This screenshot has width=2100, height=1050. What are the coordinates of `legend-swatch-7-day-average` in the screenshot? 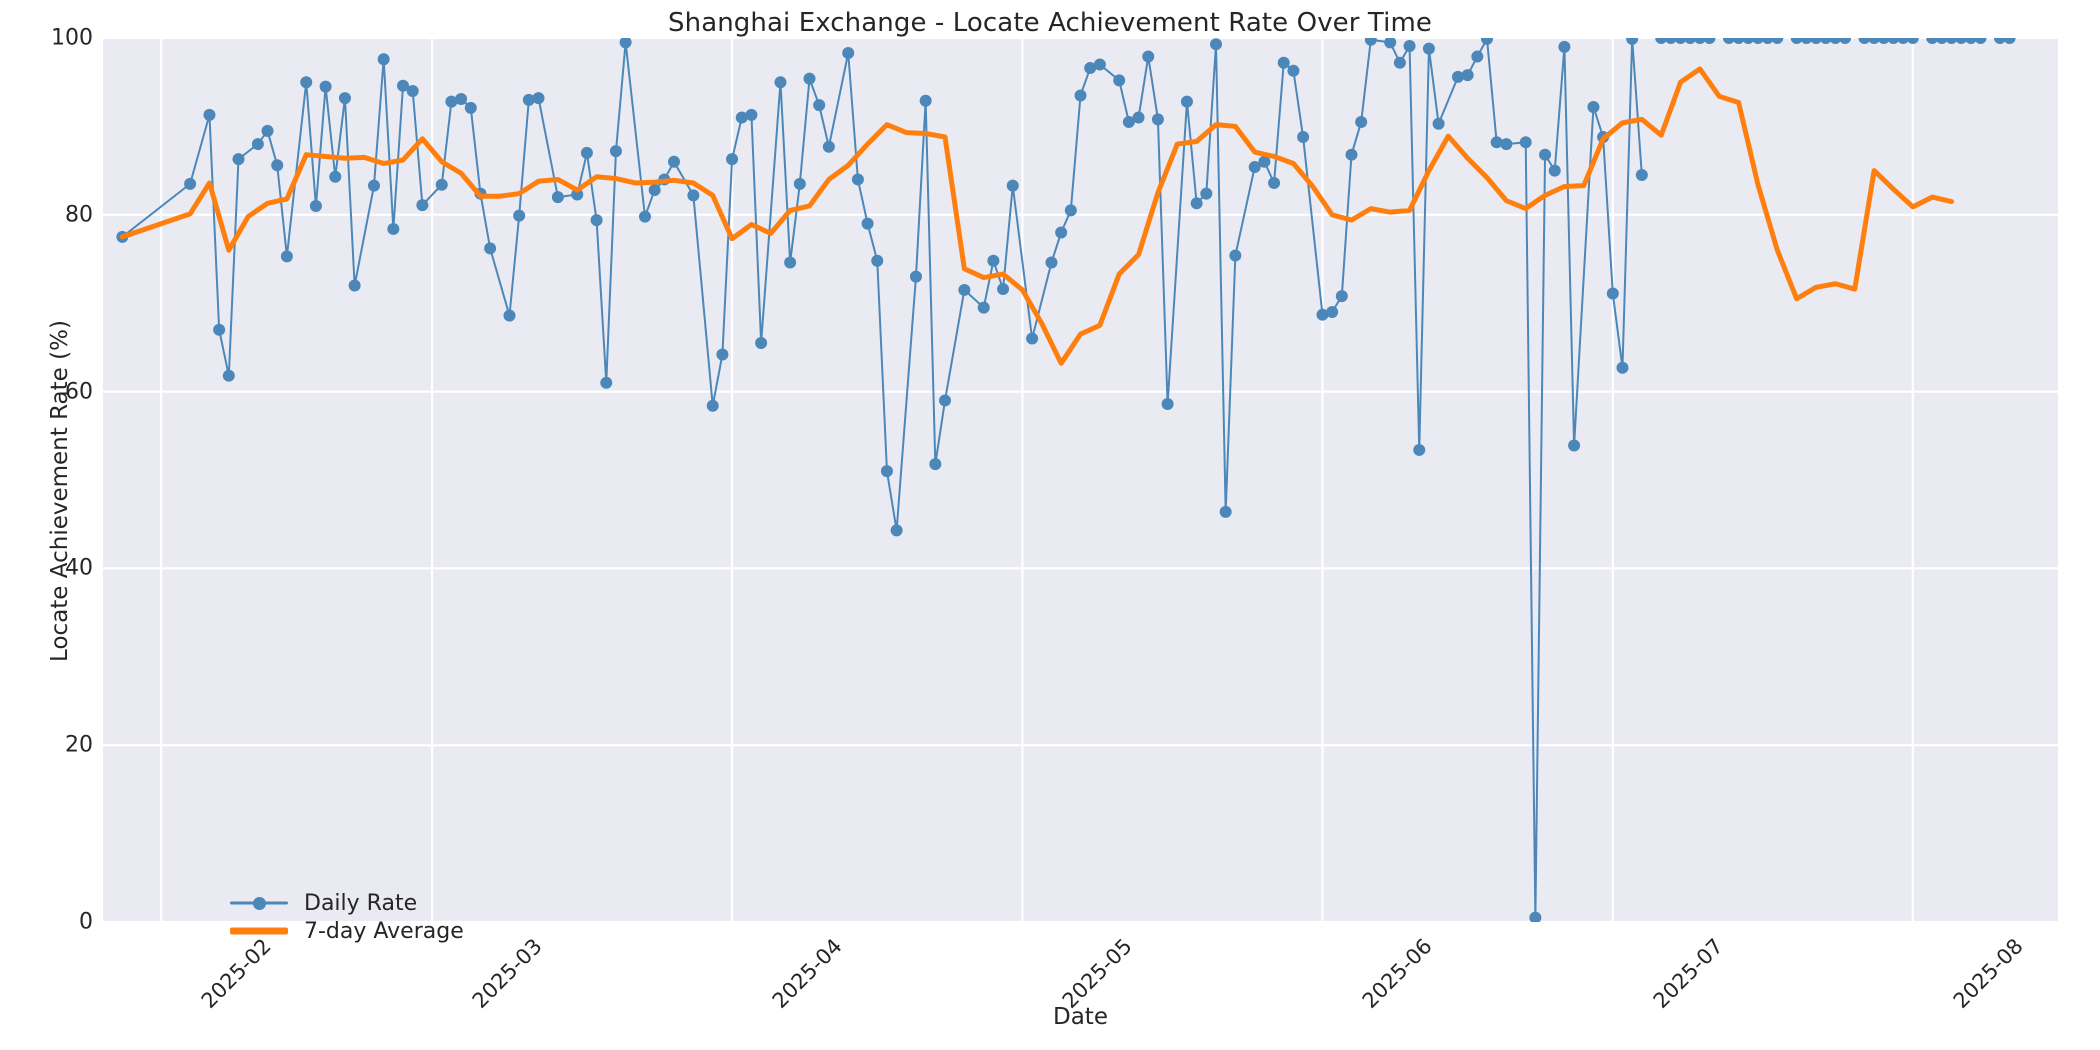 It's located at (259, 931).